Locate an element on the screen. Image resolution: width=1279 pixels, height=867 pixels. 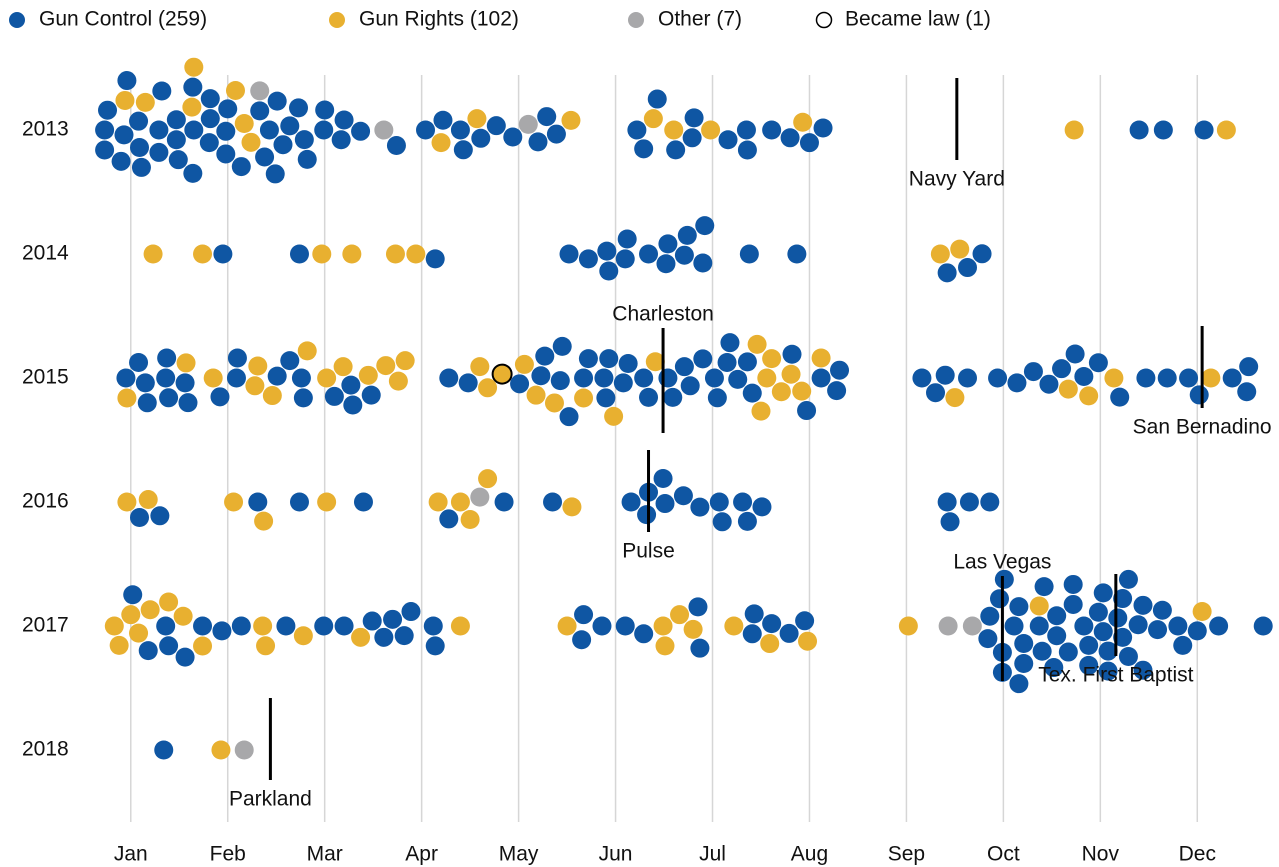
event-label: Charleston is located at coordinates (663, 314).